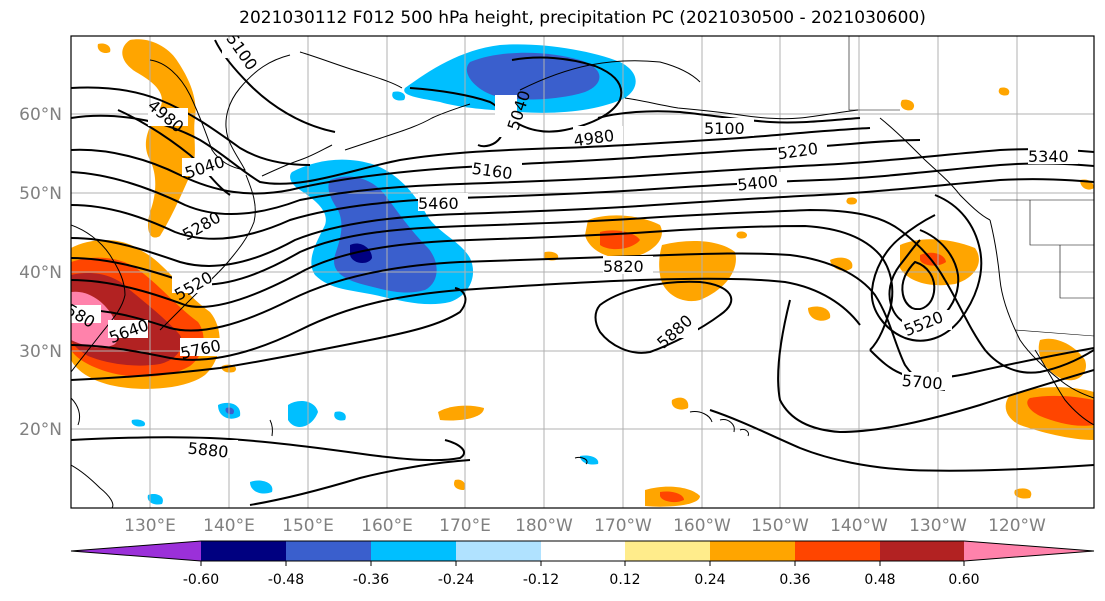 The height and width of the screenshot is (601, 1105). I want to click on colorbar-tick: 0.12, so click(624, 580).